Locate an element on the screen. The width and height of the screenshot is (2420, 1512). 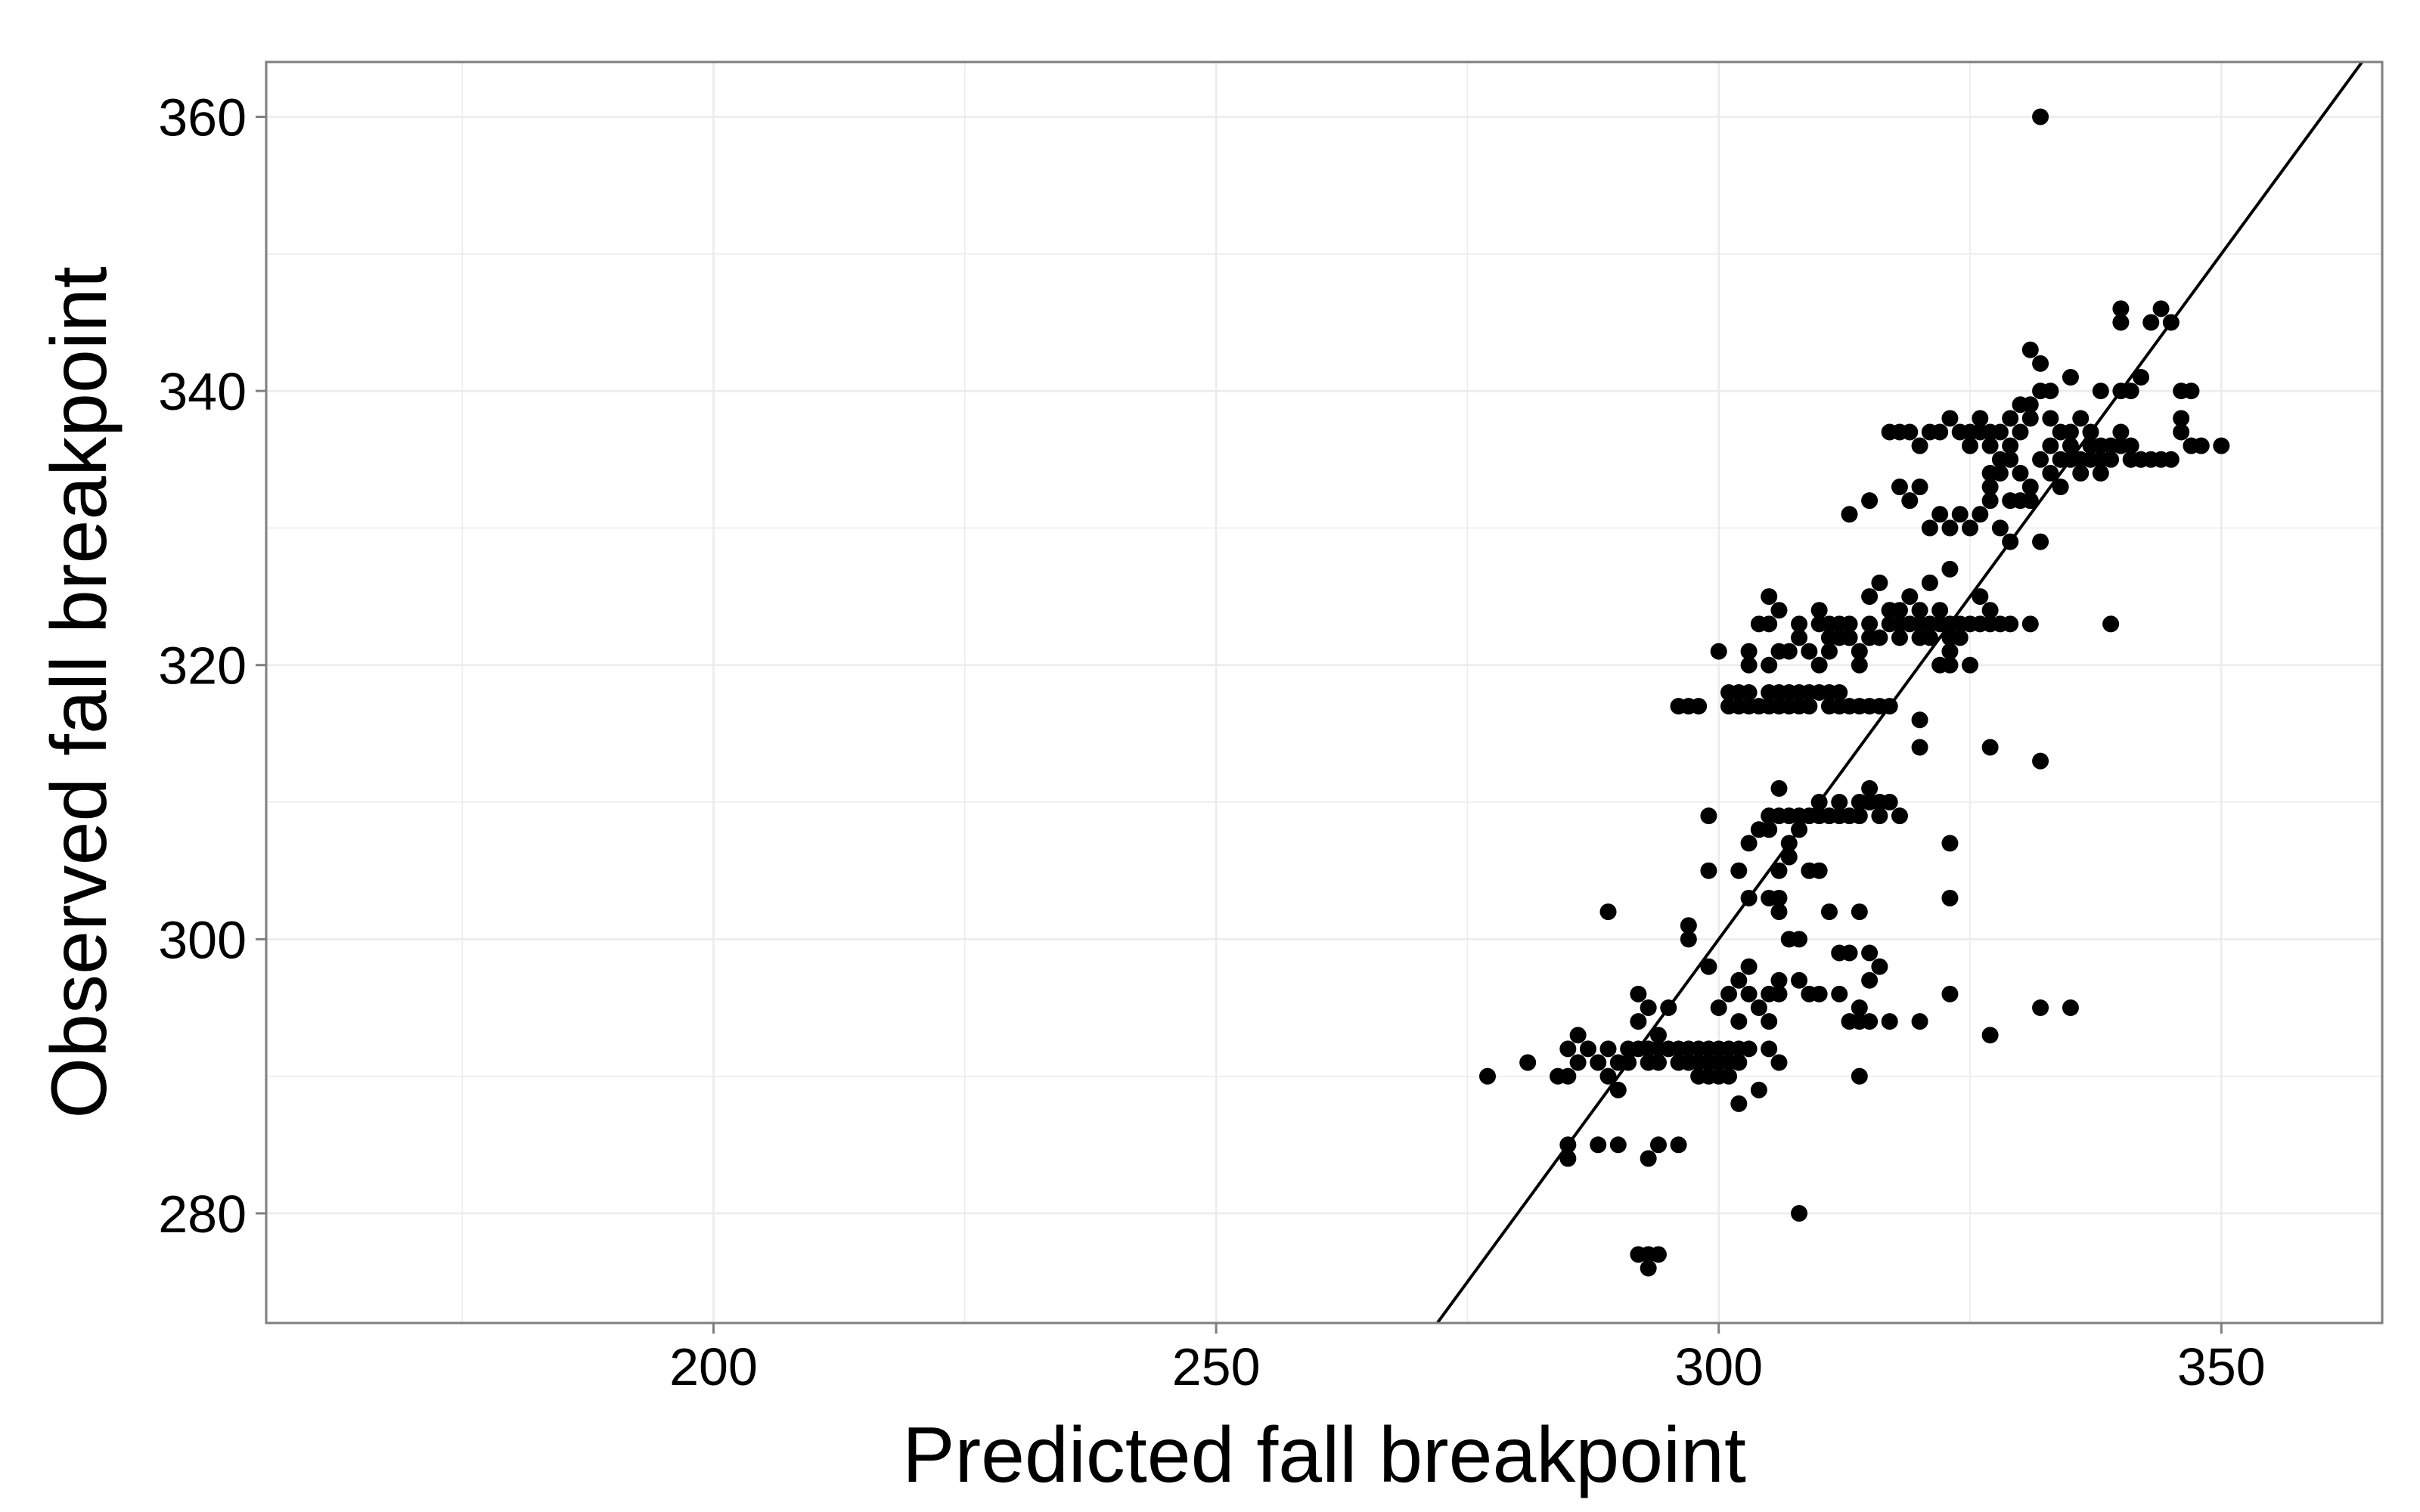
x-axis-ticks: 200 250 300 350 is located at coordinates (1467, 1359).